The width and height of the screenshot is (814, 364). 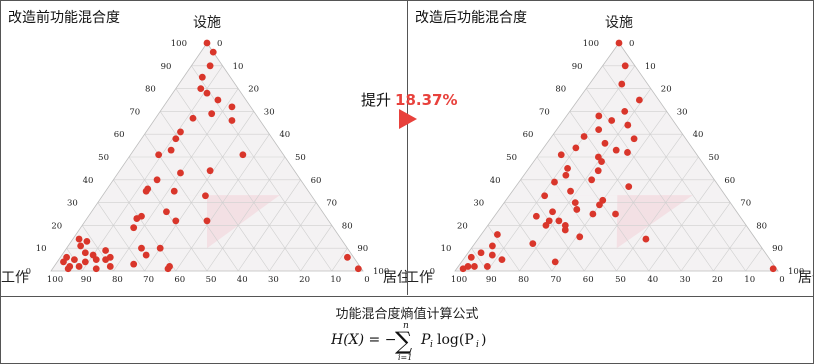 I want to click on tick-label-facility: 30, so click(x=478, y=204).